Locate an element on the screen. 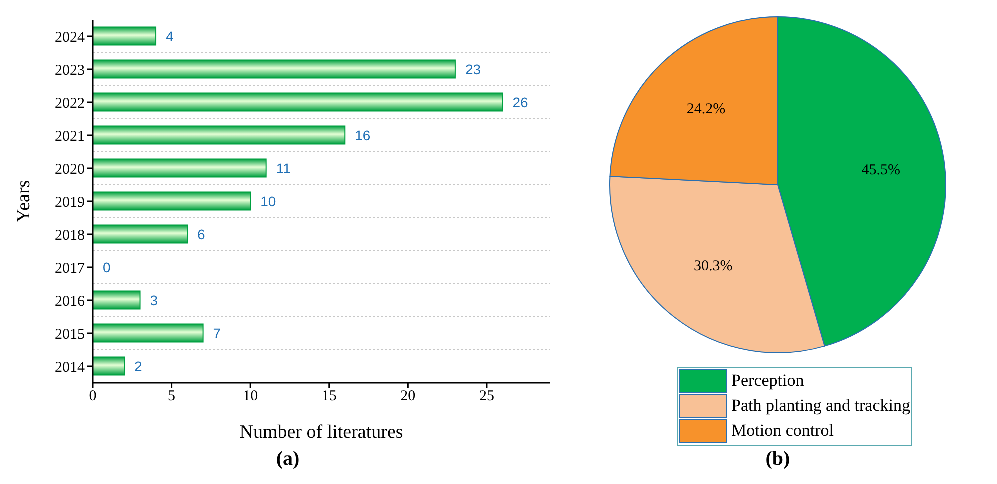  x-axis-title: Number of literatures is located at coordinates (322, 432).